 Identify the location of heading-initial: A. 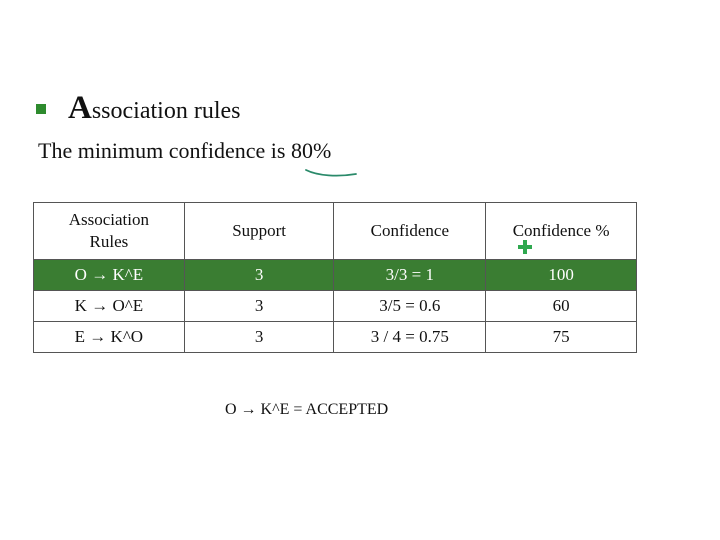
(80, 108).